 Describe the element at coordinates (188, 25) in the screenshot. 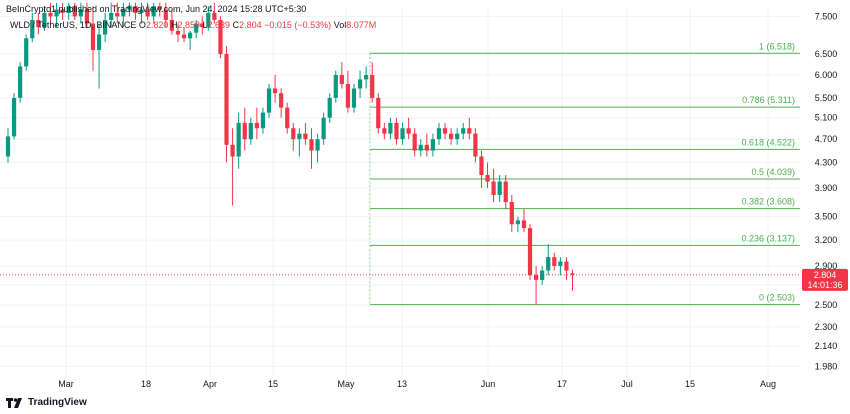

I see `high-value: 2.859` at that location.